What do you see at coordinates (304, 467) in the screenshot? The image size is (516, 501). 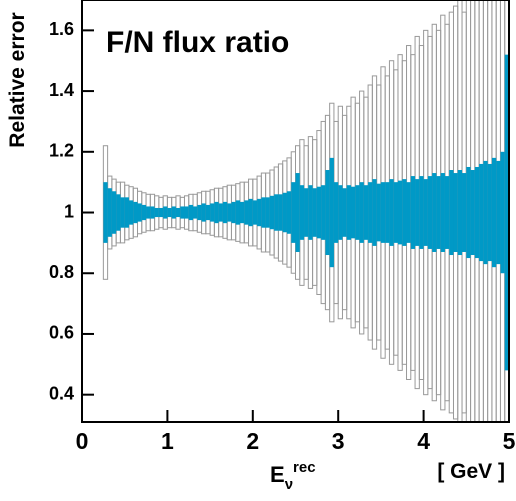 I see `x-label-sup: rec` at bounding box center [304, 467].